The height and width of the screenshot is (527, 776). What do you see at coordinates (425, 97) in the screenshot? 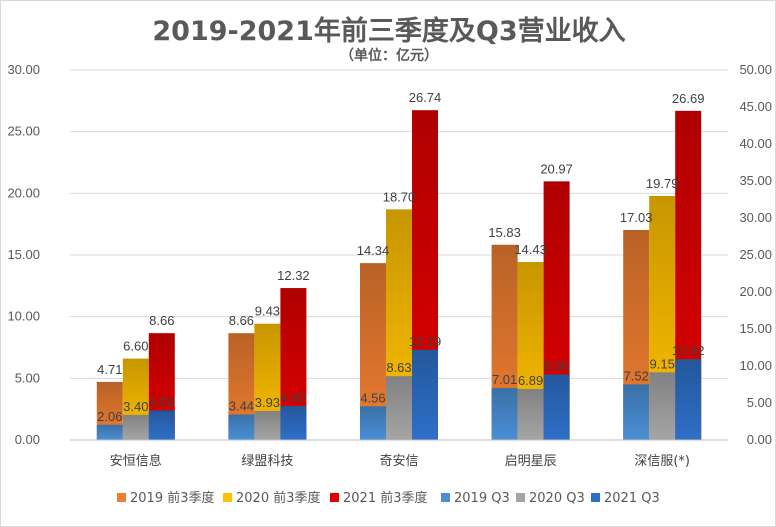
I see `data-label: 26.74` at bounding box center [425, 97].